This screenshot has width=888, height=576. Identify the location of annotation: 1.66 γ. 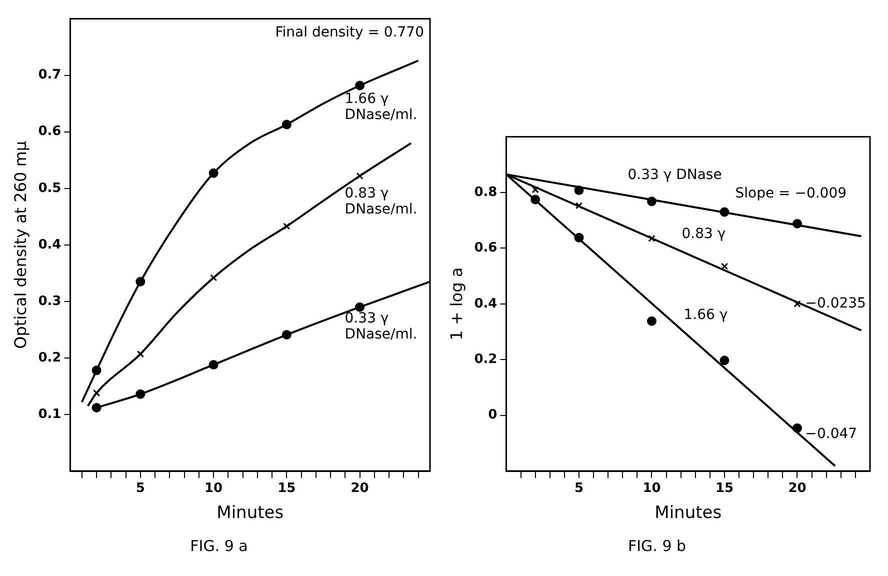
(706, 314).